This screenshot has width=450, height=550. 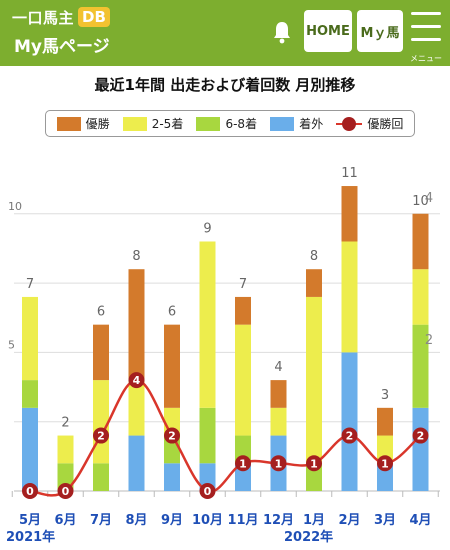 I want to click on legend-item: 優勝回, so click(x=369, y=123).